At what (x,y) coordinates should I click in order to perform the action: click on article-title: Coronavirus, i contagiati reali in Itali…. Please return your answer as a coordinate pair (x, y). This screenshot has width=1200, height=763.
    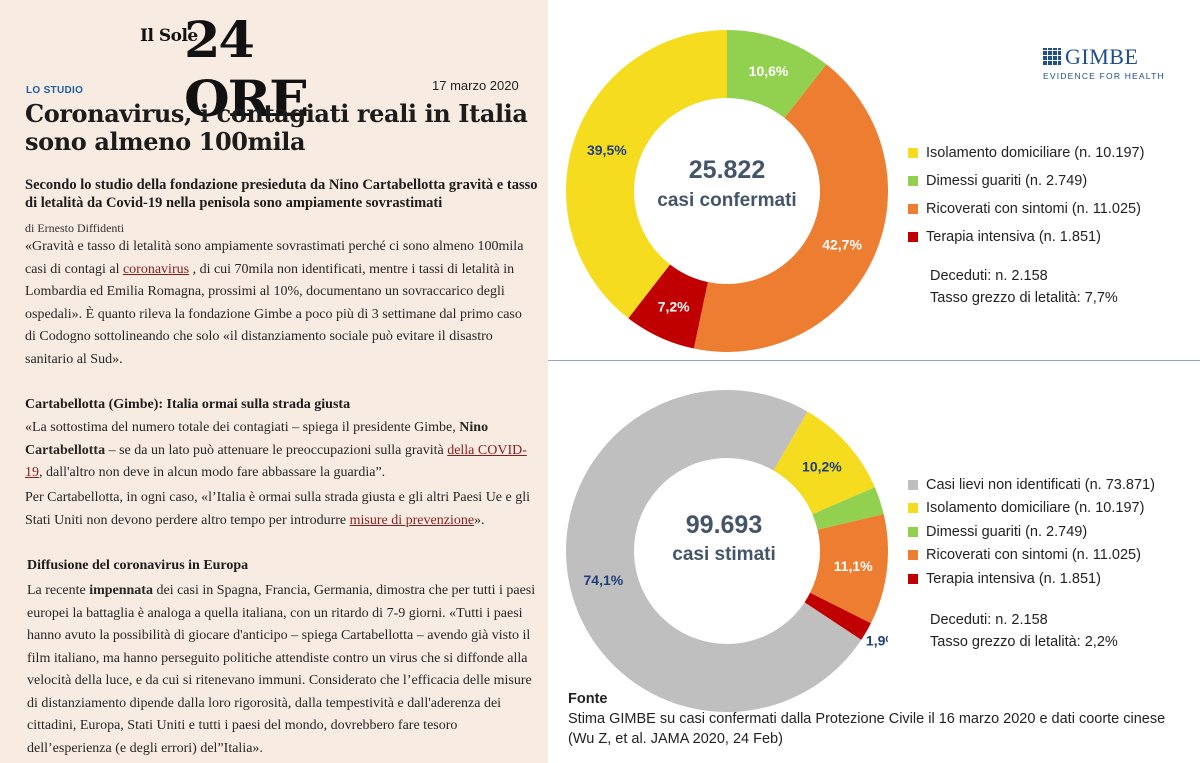
    Looking at the image, I should click on (276, 127).